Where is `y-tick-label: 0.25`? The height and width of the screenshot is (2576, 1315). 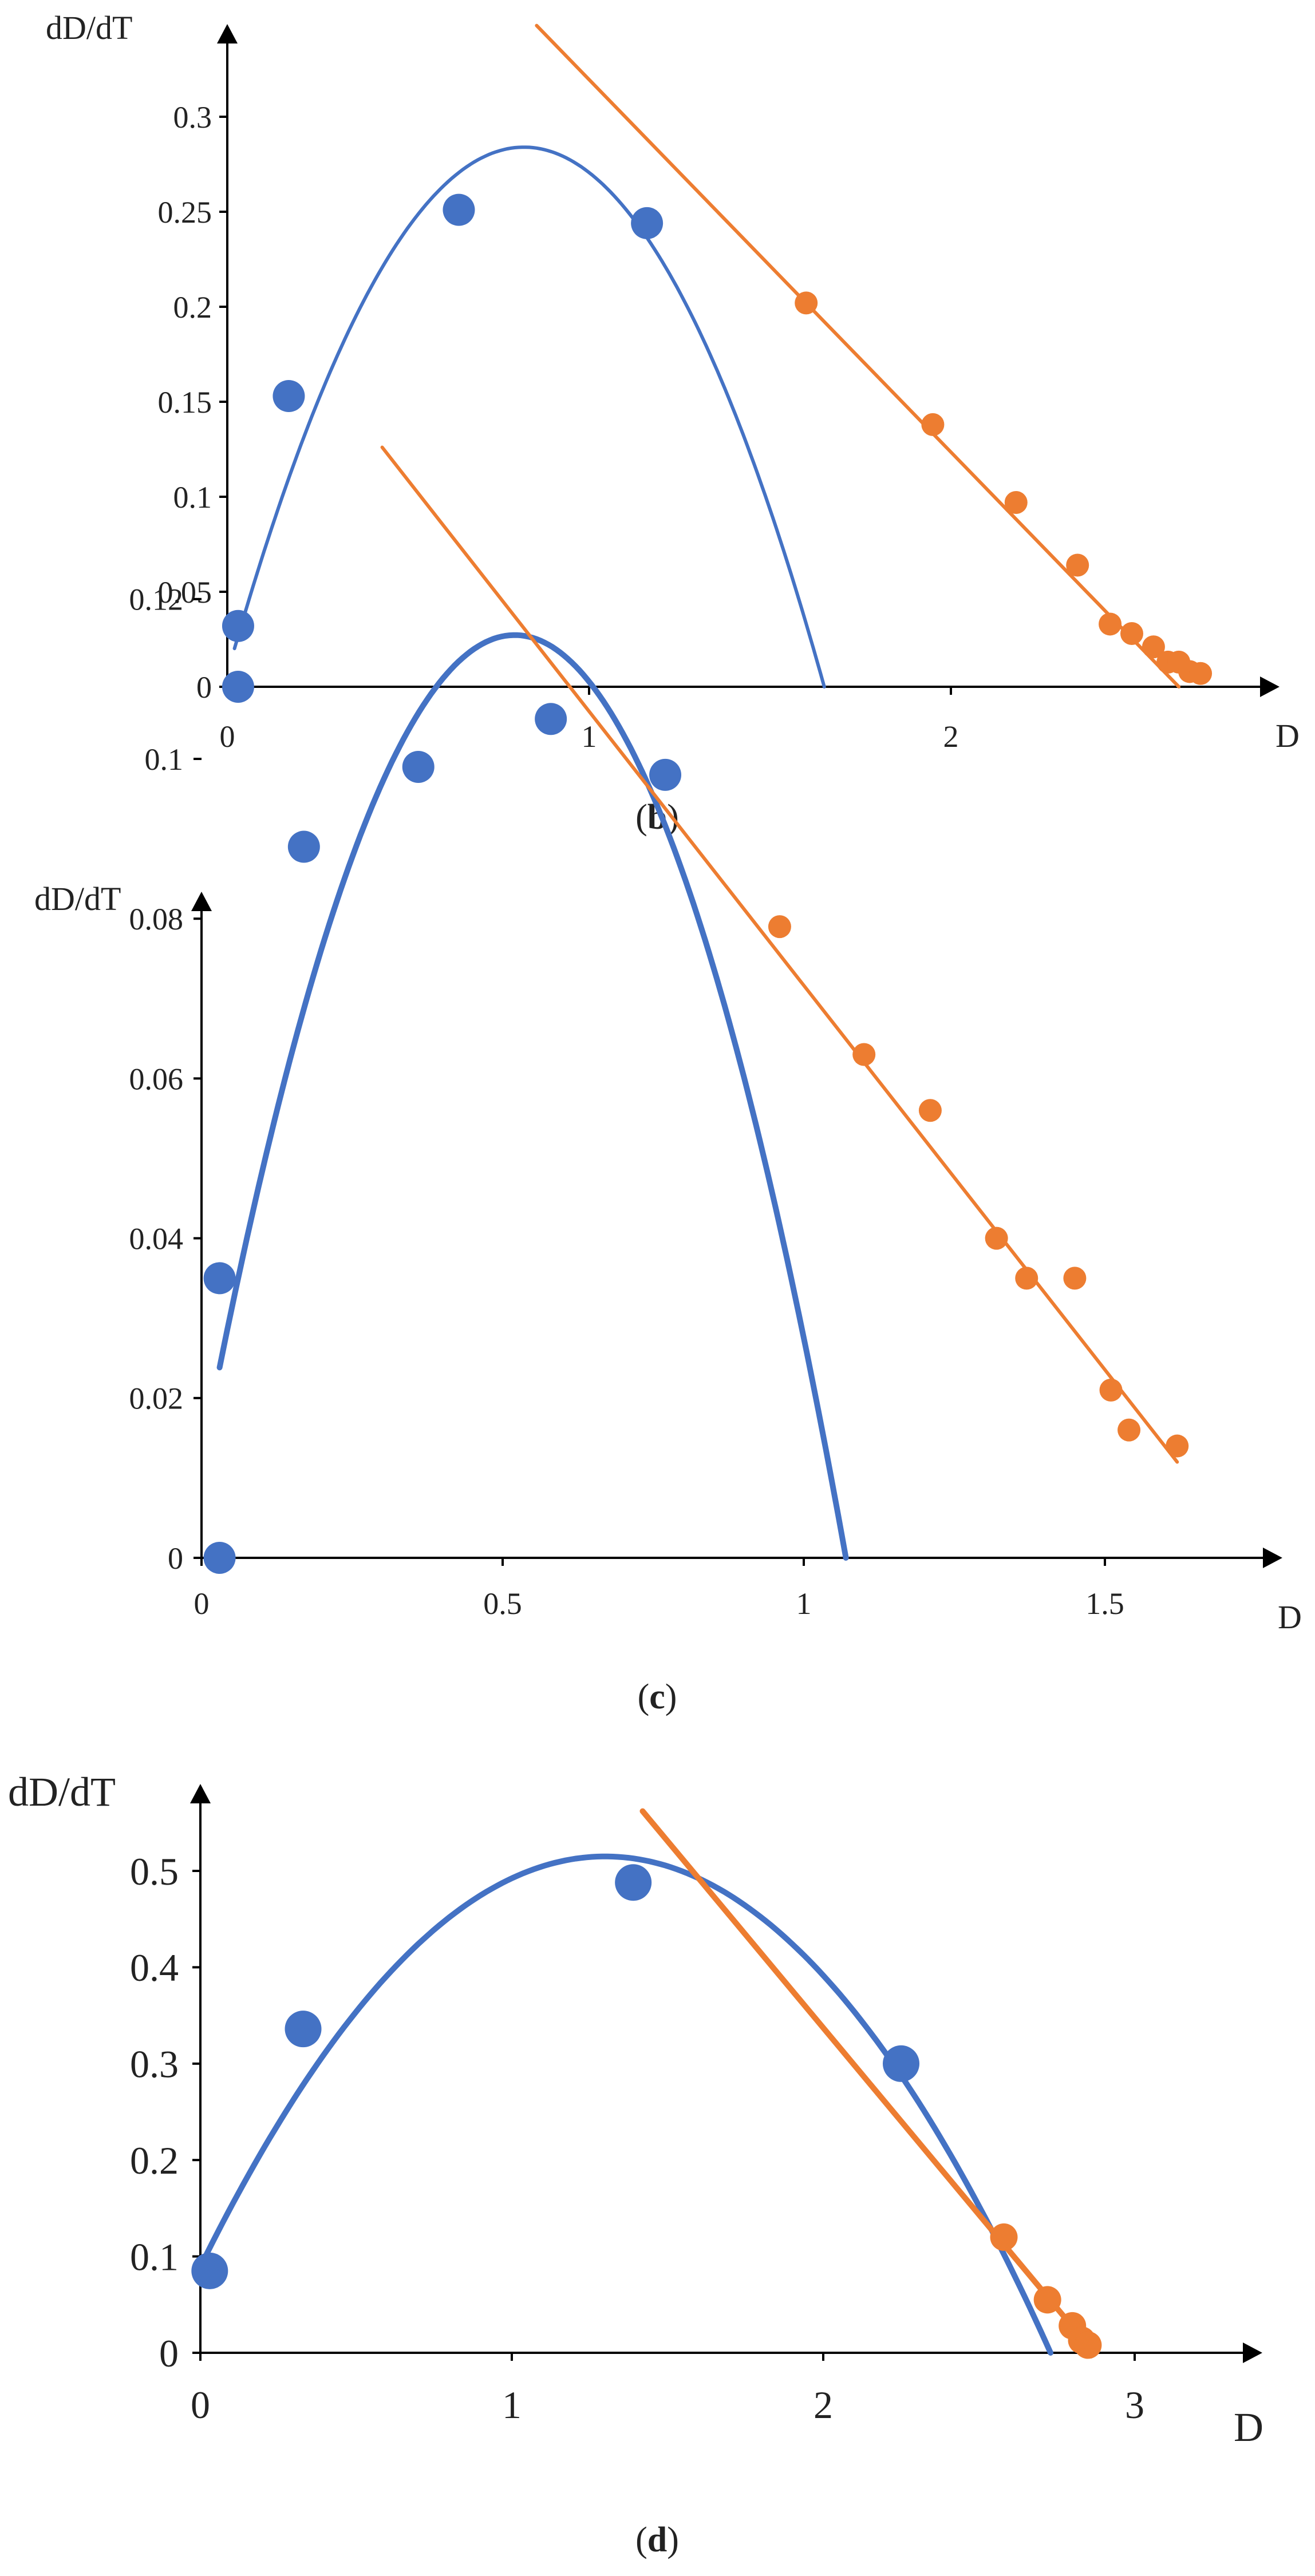 y-tick-label: 0.25 is located at coordinates (185, 212).